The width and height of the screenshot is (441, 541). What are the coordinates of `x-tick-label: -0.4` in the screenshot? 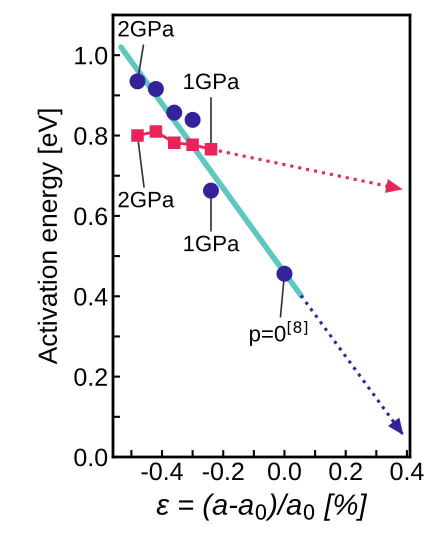 It's located at (162, 471).